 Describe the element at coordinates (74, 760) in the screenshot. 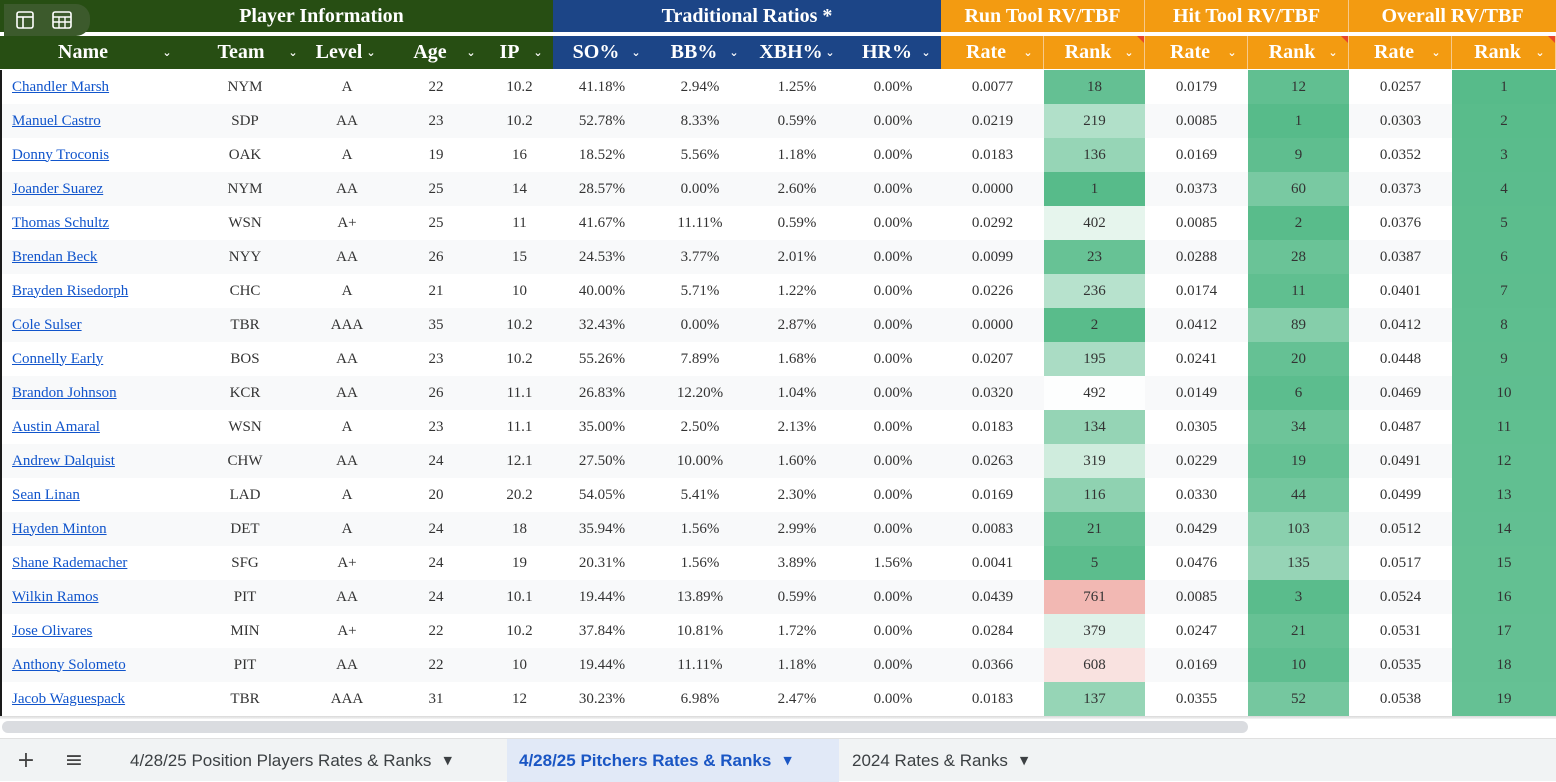

I see `all-sheets-button: ≡` at that location.